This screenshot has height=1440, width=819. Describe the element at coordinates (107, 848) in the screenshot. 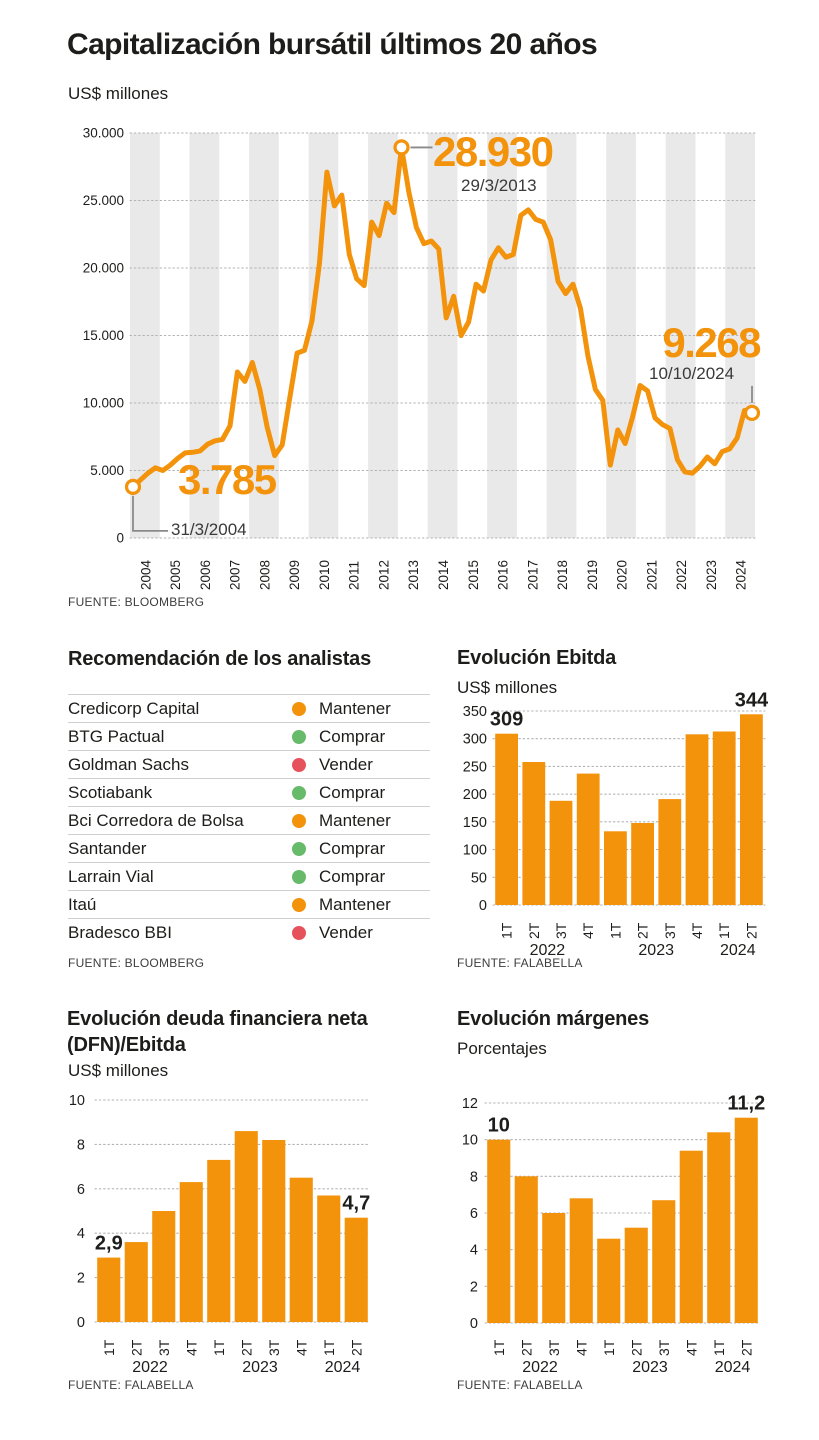

I see `analyst-name: Santander` at that location.